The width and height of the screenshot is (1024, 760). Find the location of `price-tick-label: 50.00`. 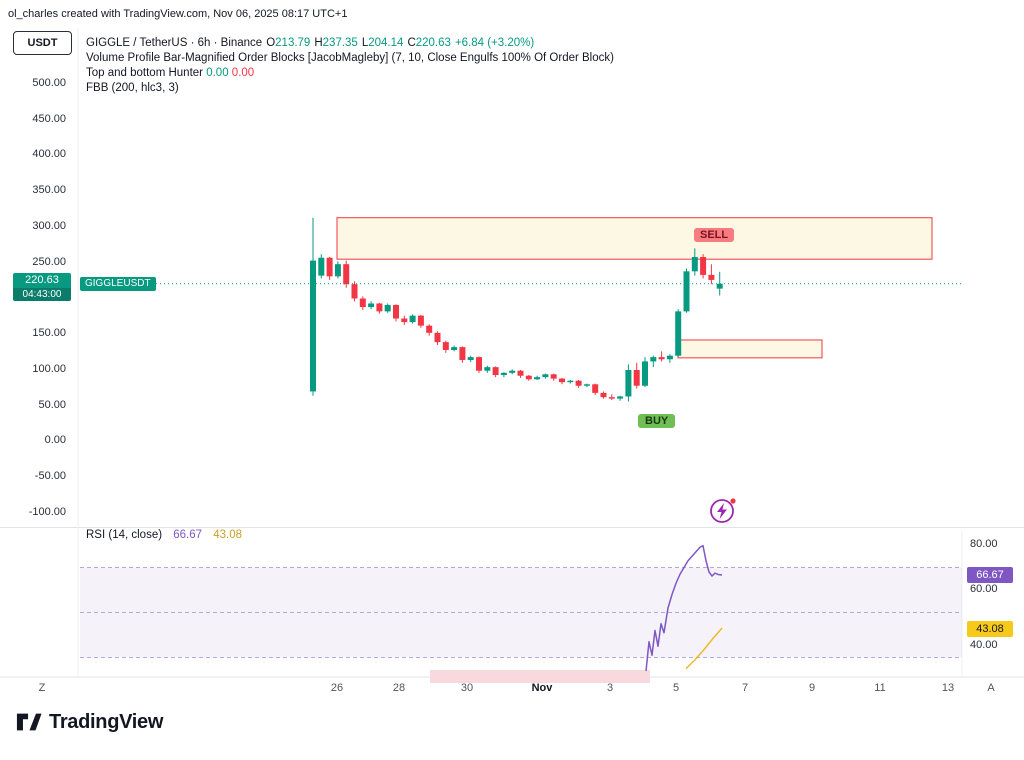

price-tick-label: 50.00 is located at coordinates (52, 405).